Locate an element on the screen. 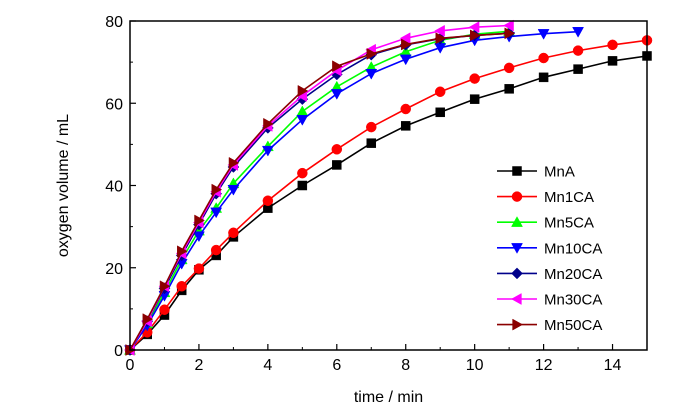 Image resolution: width=700 pixels, height=415 pixels. x-axis-label: time / min is located at coordinates (388, 397).